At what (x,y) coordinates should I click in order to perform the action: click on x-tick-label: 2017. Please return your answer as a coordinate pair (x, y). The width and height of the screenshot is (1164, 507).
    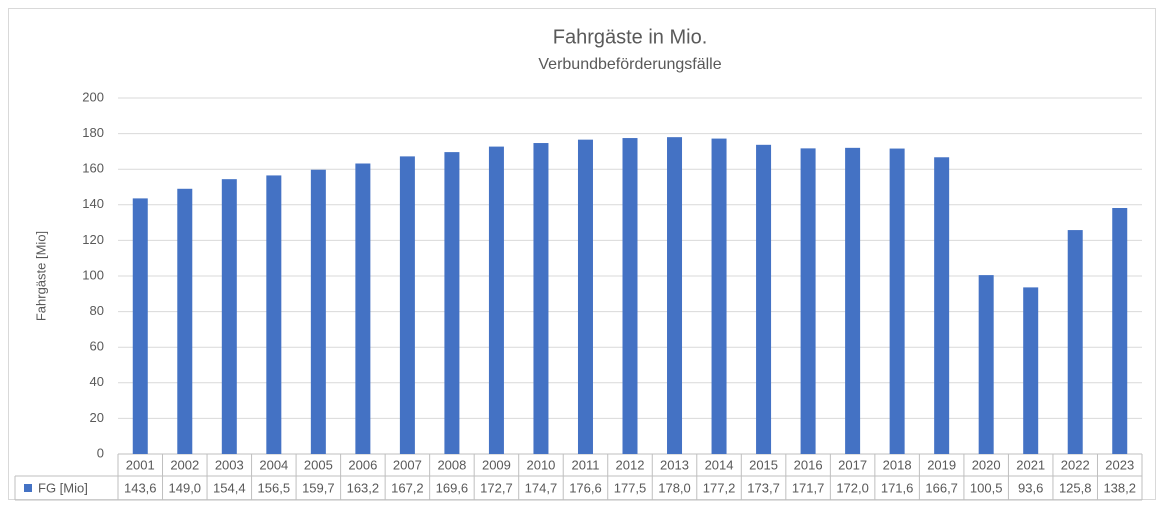
    Looking at the image, I should click on (852, 464).